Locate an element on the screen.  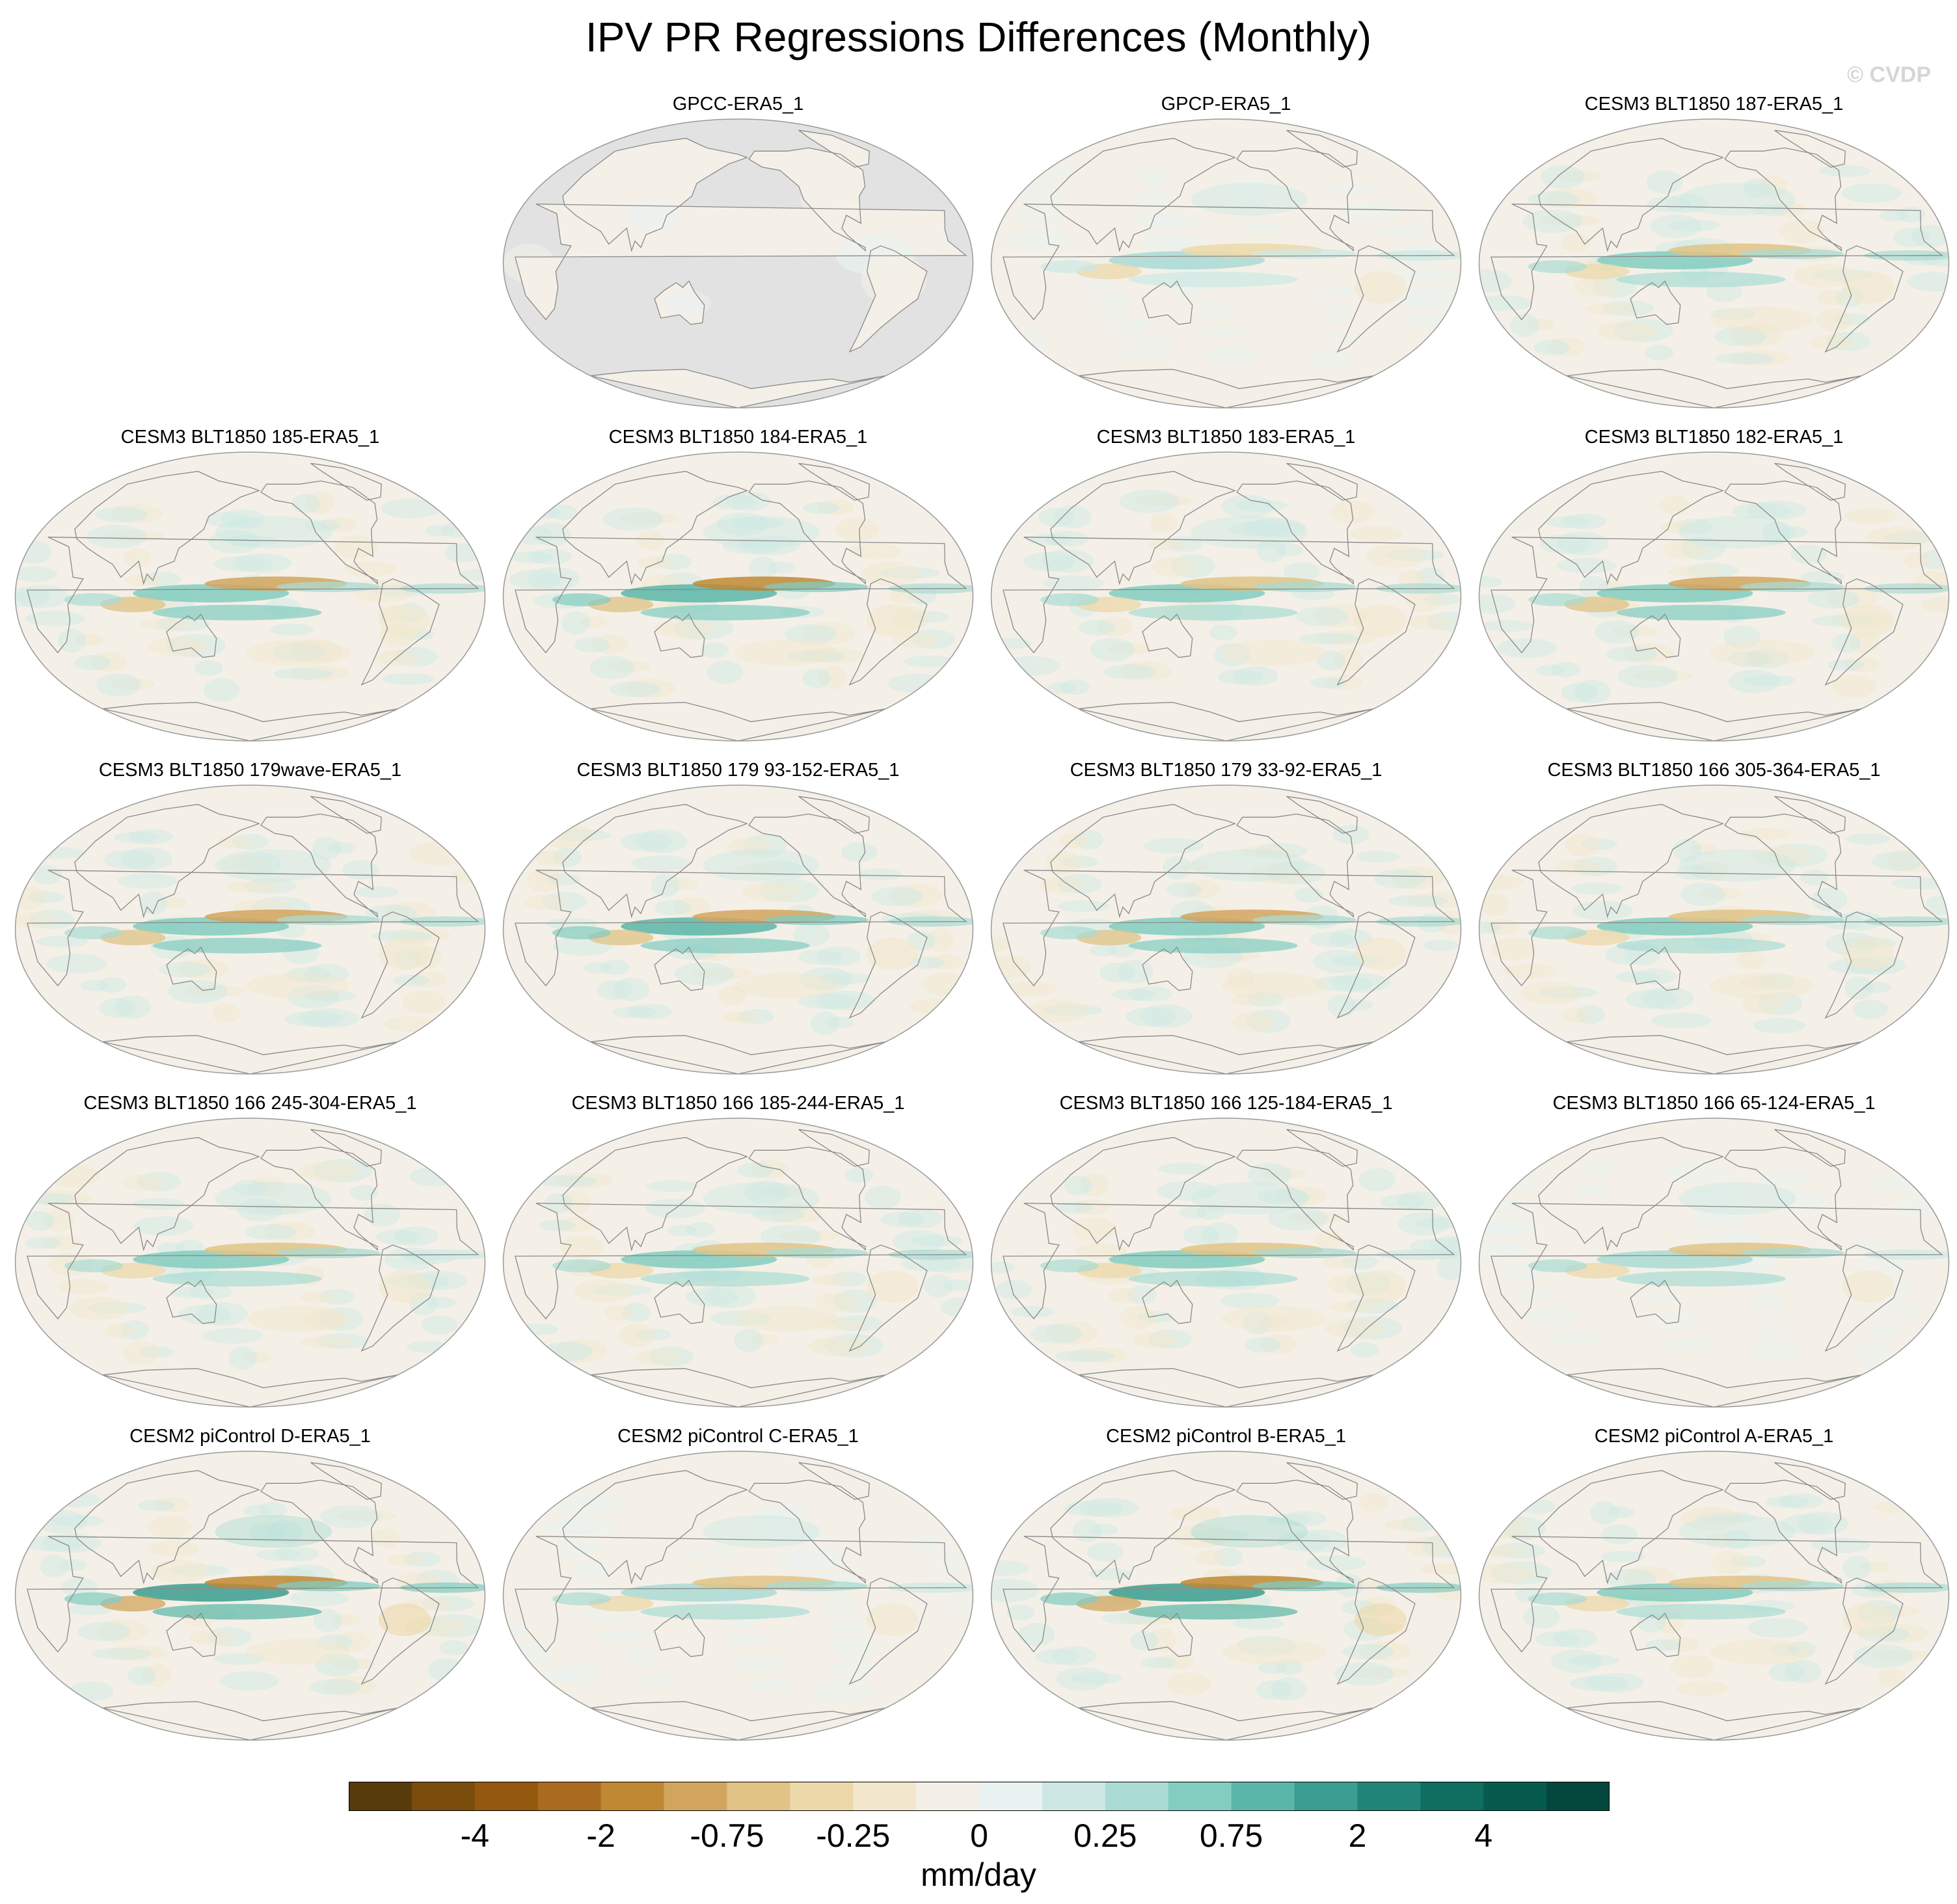
panel-title: GPCP-ERA5_1 is located at coordinates (1226, 104).